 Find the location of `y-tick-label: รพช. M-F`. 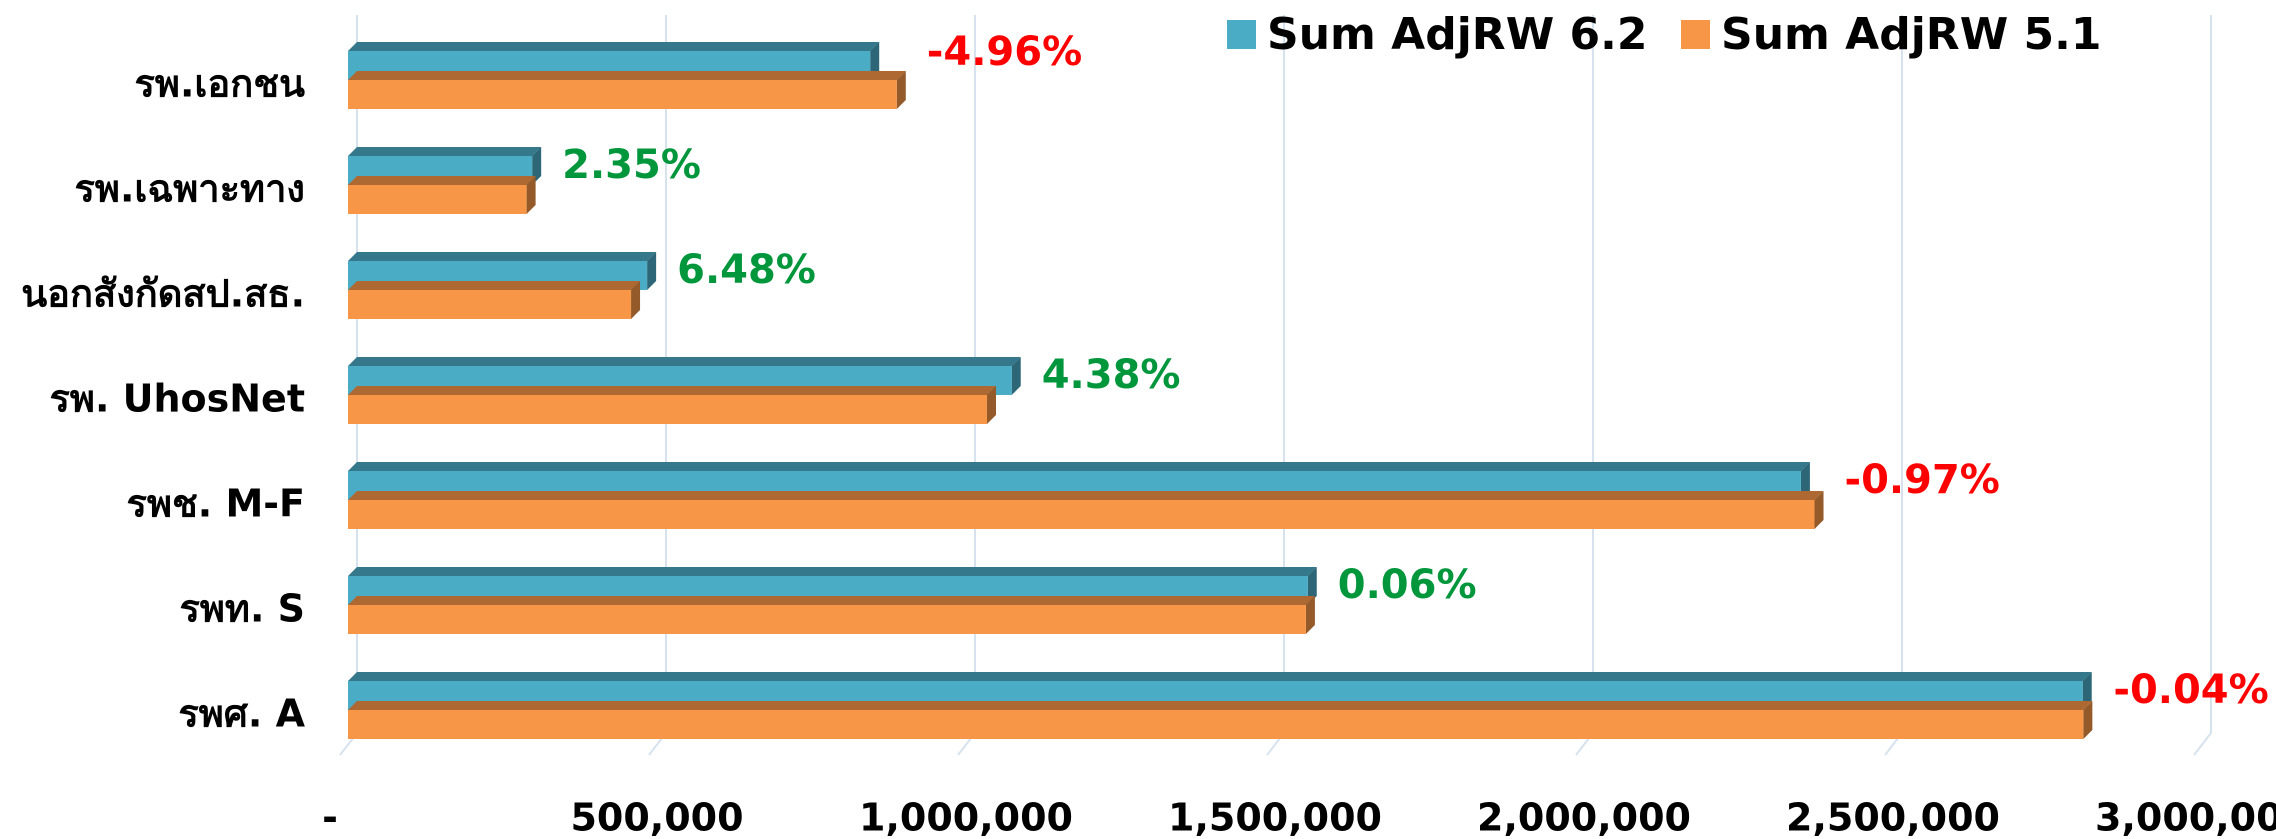

y-tick-label: รพช. M-F is located at coordinates (216, 504).